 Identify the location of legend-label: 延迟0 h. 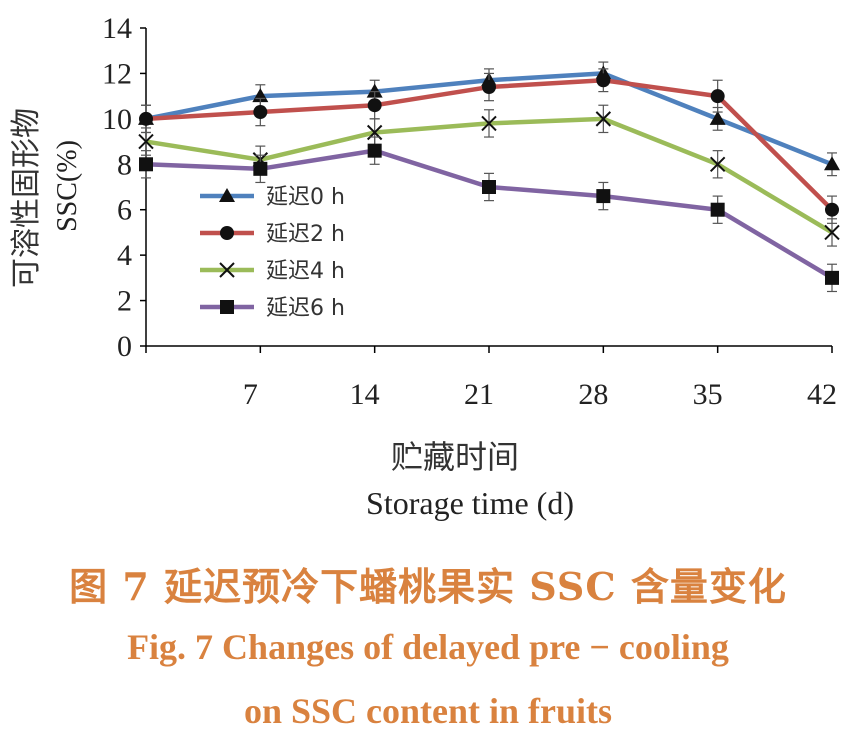
(305, 197).